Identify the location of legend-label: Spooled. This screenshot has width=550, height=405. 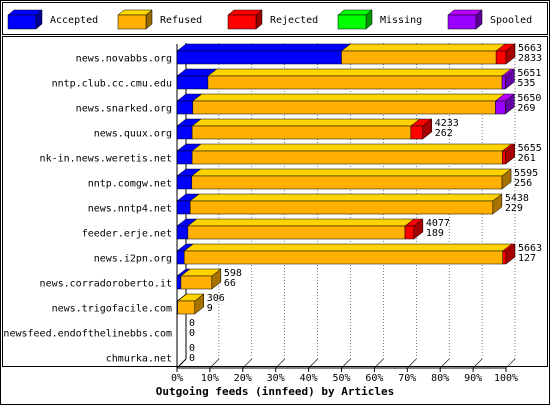
(511, 20).